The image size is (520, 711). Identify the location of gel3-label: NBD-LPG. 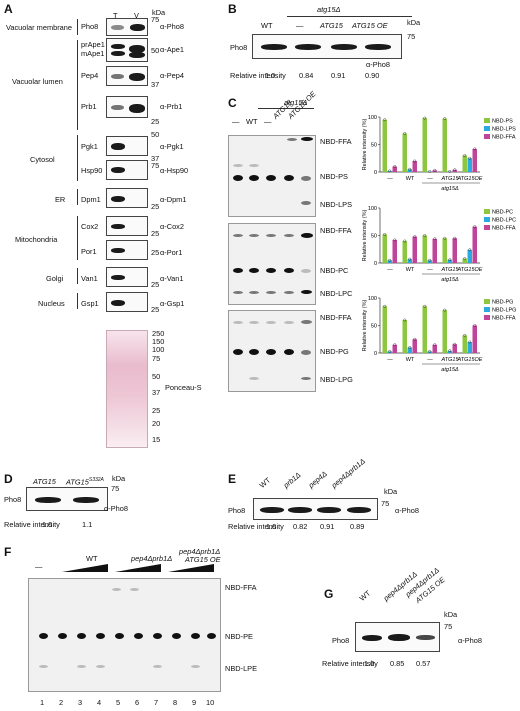
(336, 379).